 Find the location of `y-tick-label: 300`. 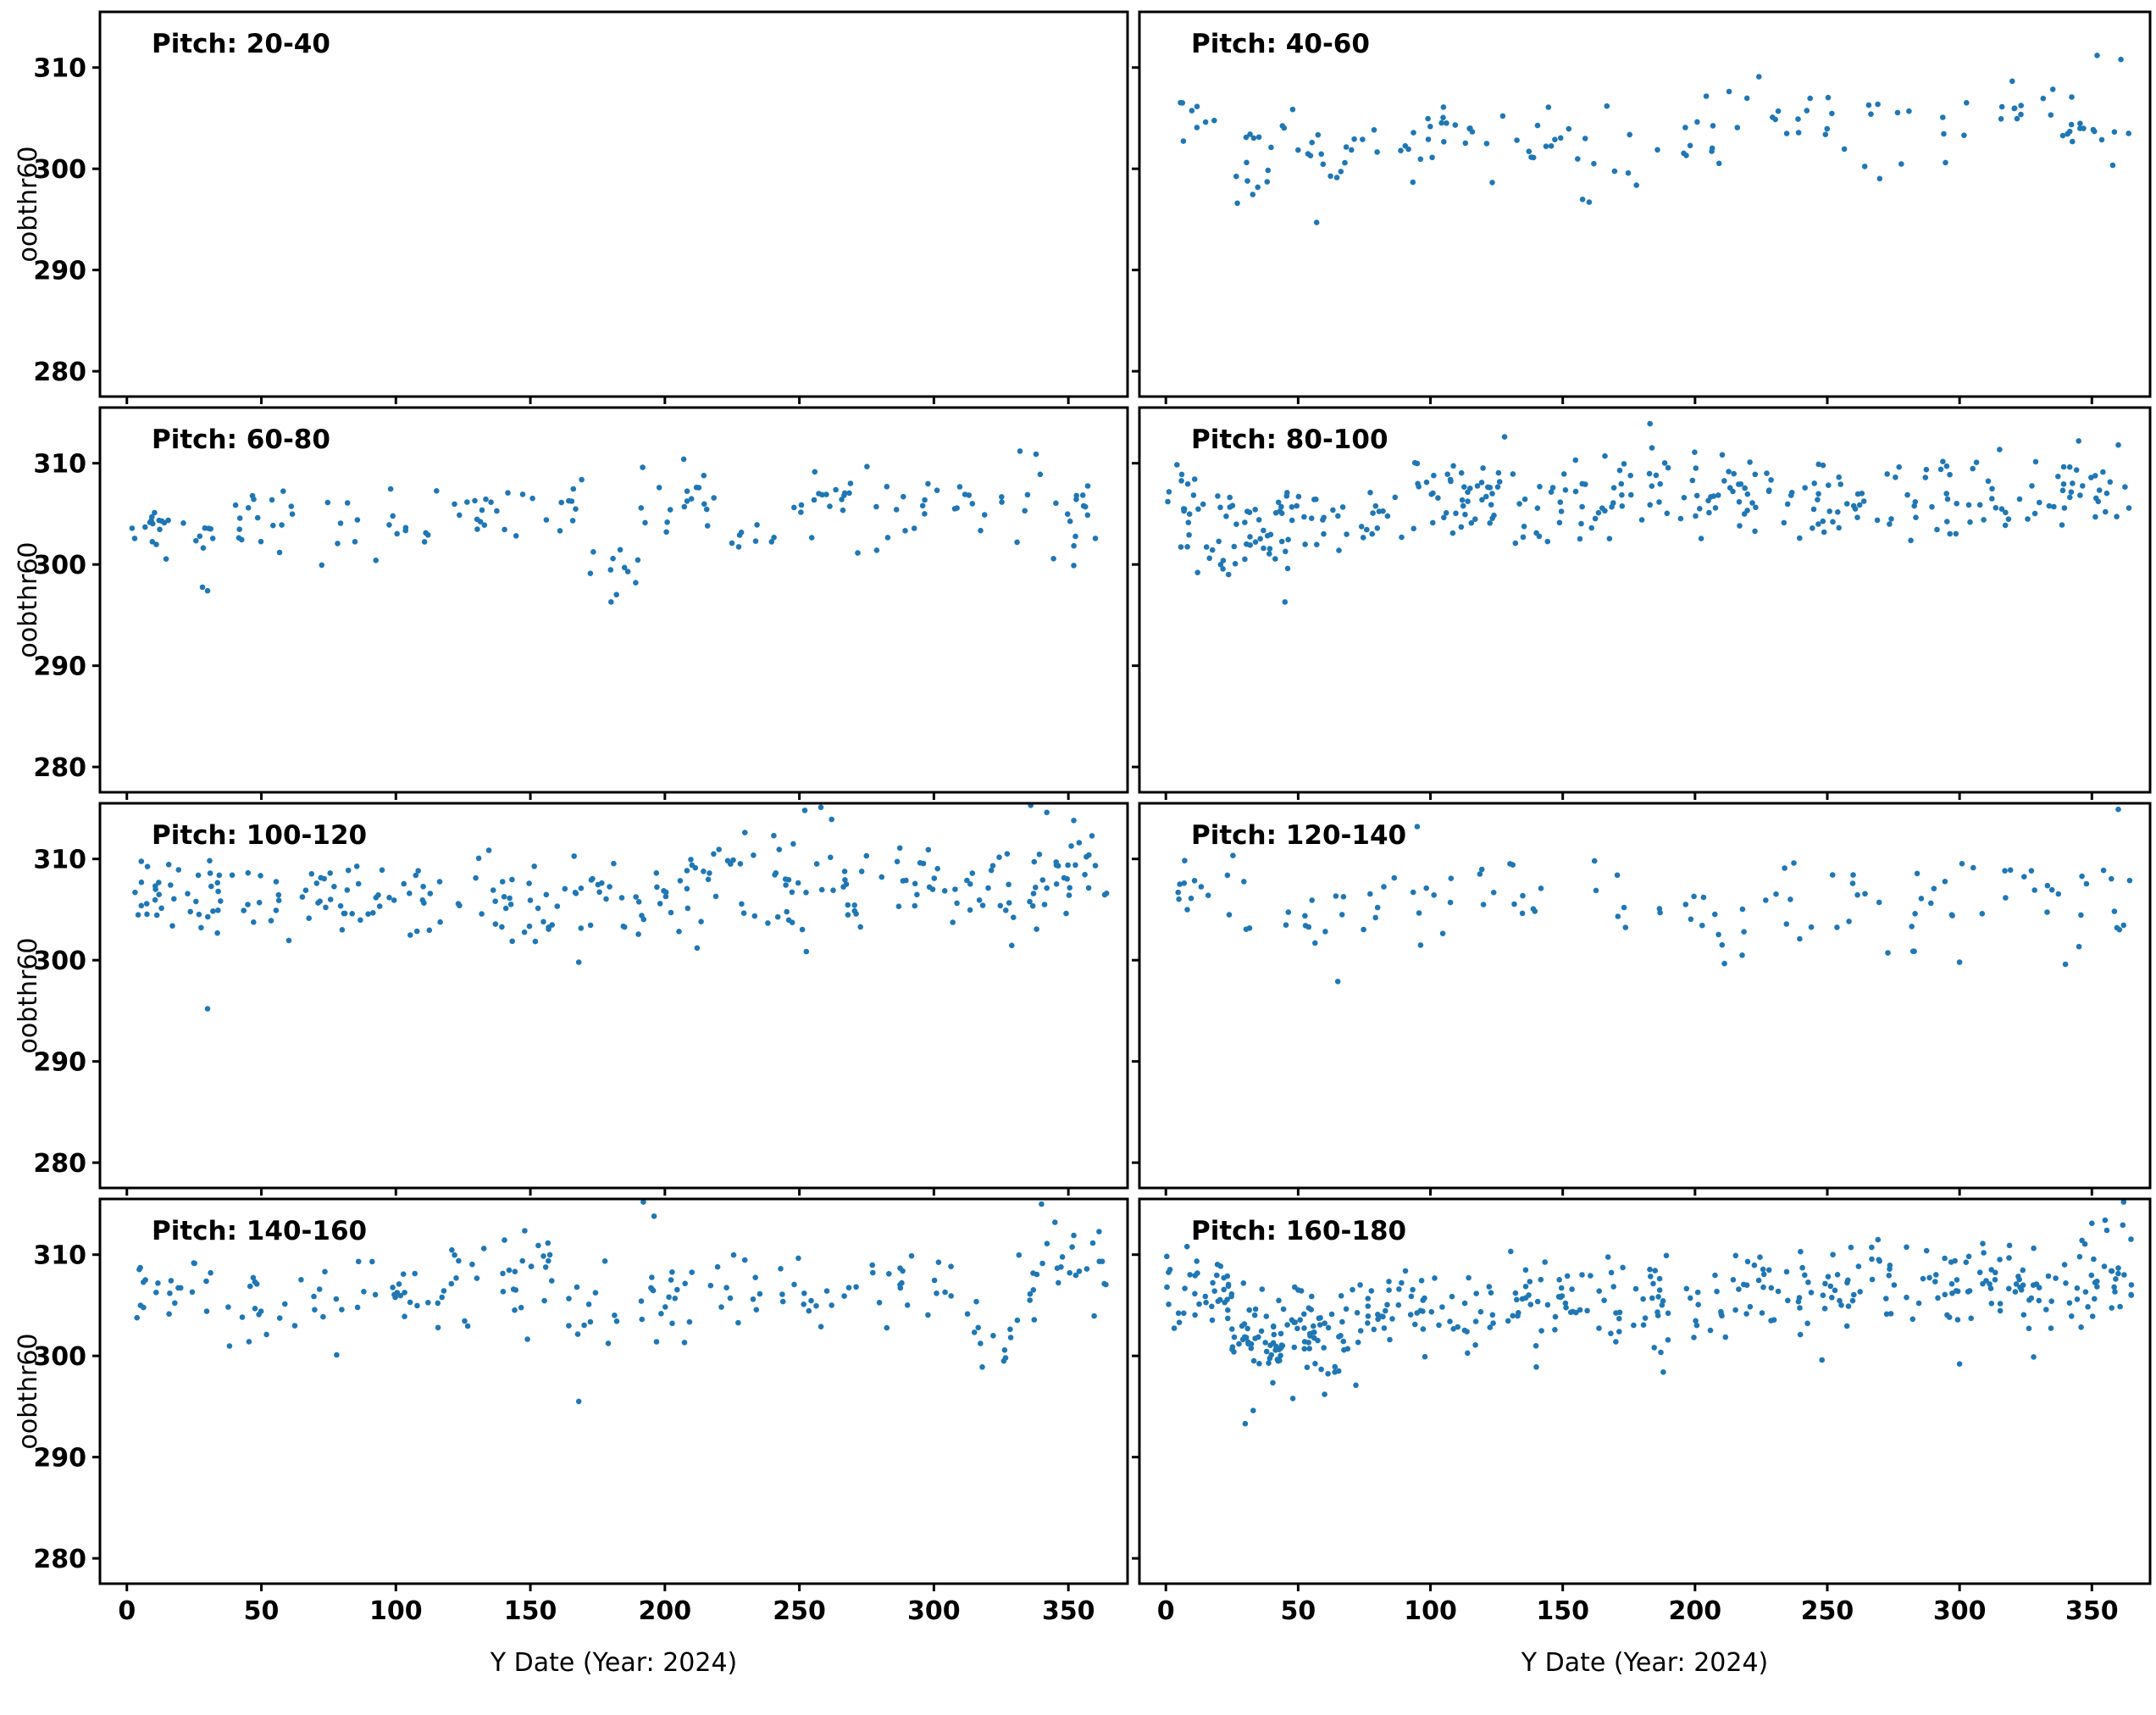

y-tick-label: 300 is located at coordinates (59, 961).